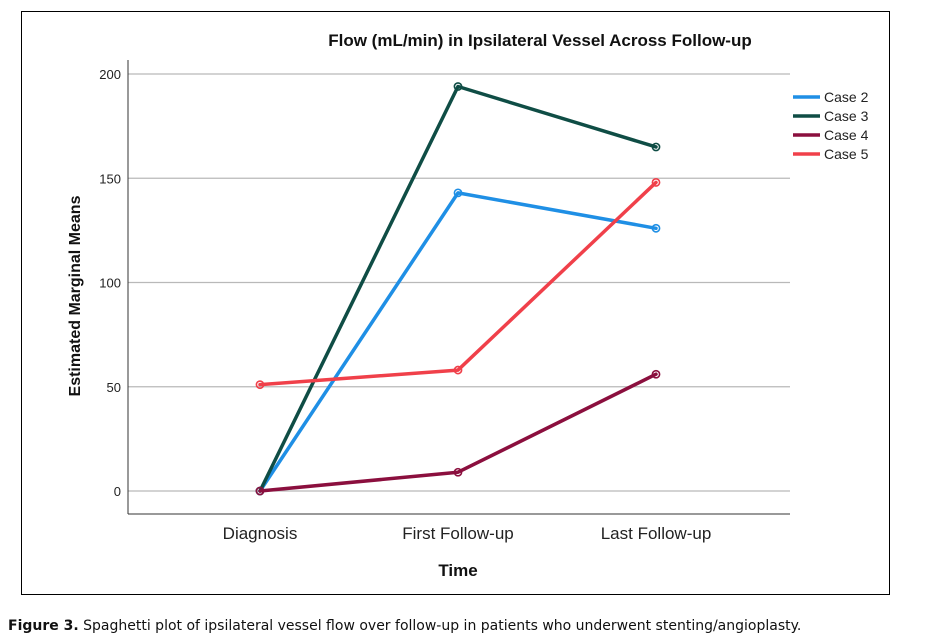  I want to click on x-tick-label: Diagnosis, so click(260, 533).